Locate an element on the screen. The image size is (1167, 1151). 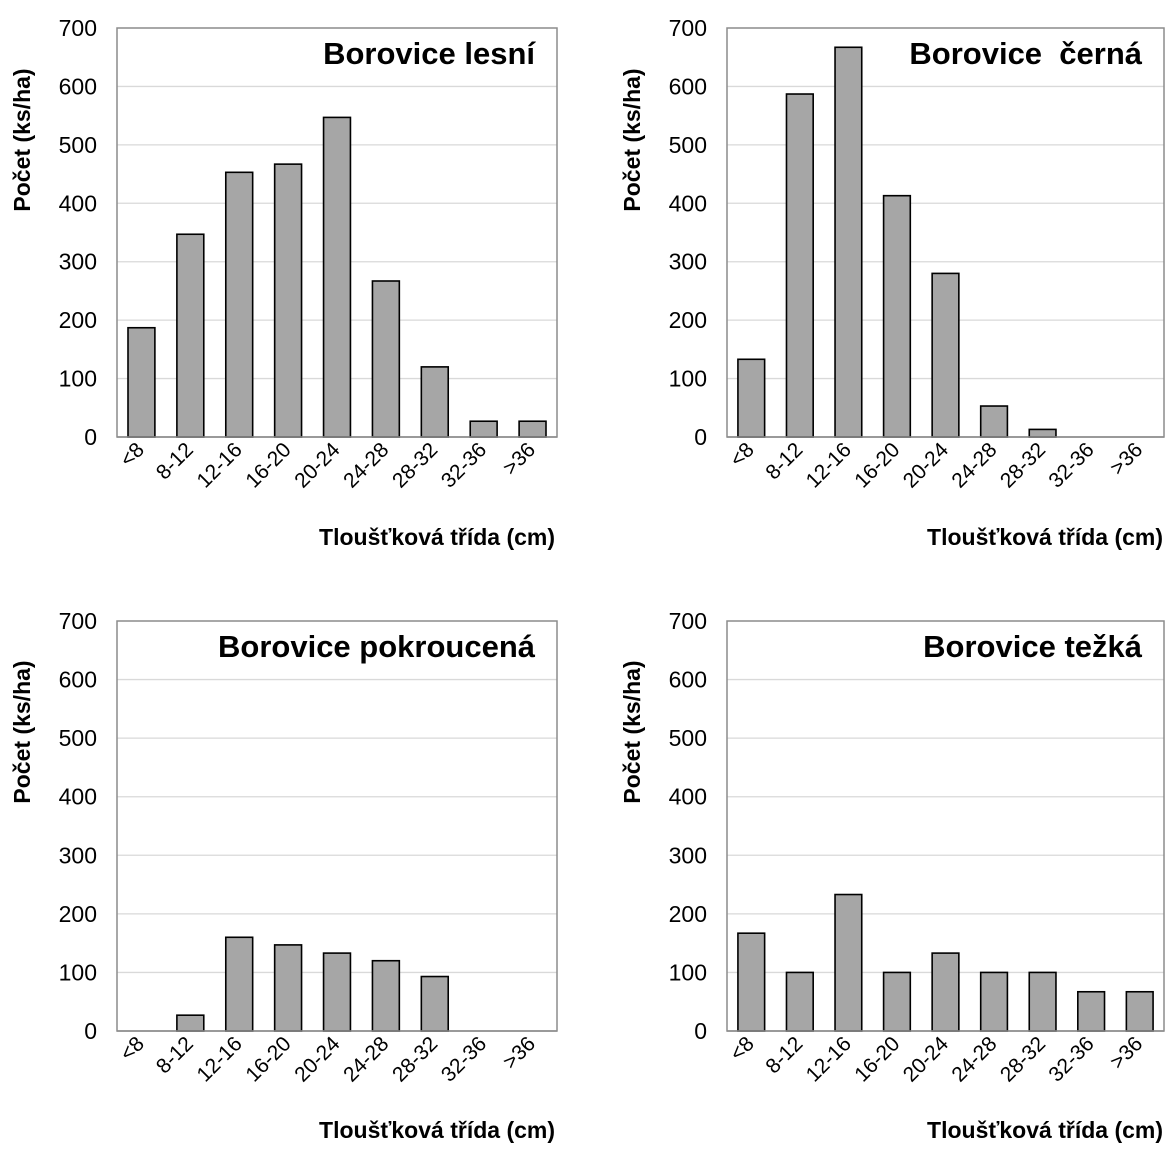
panel-title: Borovice pokroucená is located at coordinates (377, 646).